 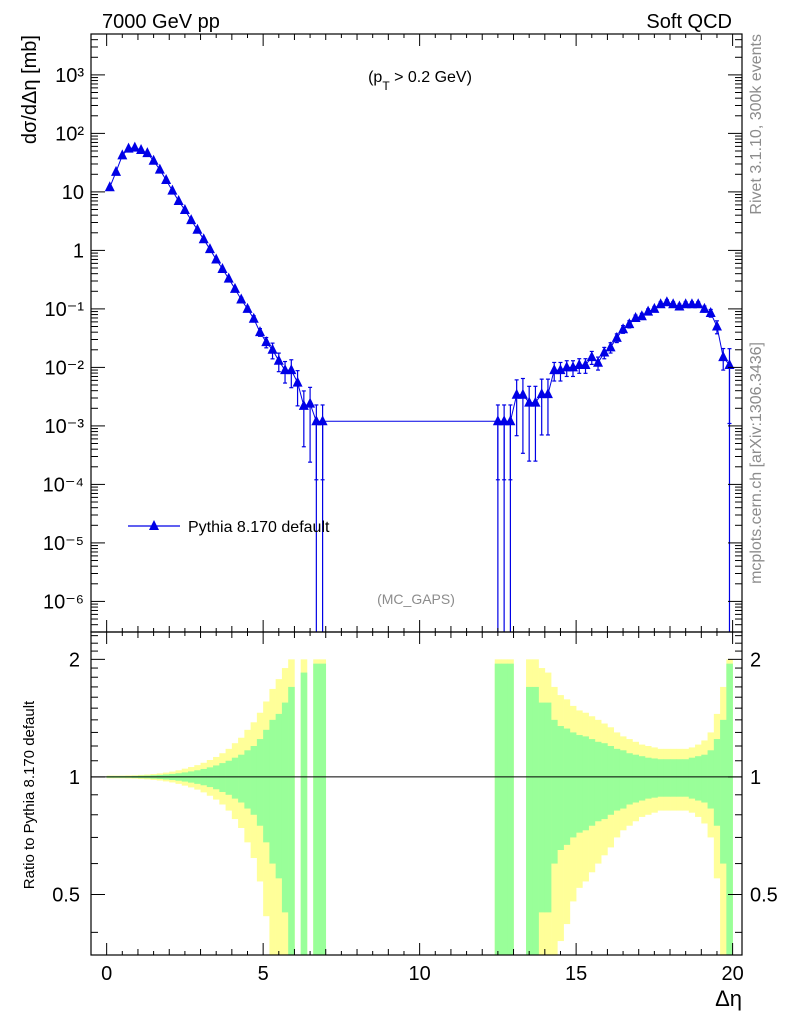 I want to click on y-tick-label: 1, so click(x=78, y=251).